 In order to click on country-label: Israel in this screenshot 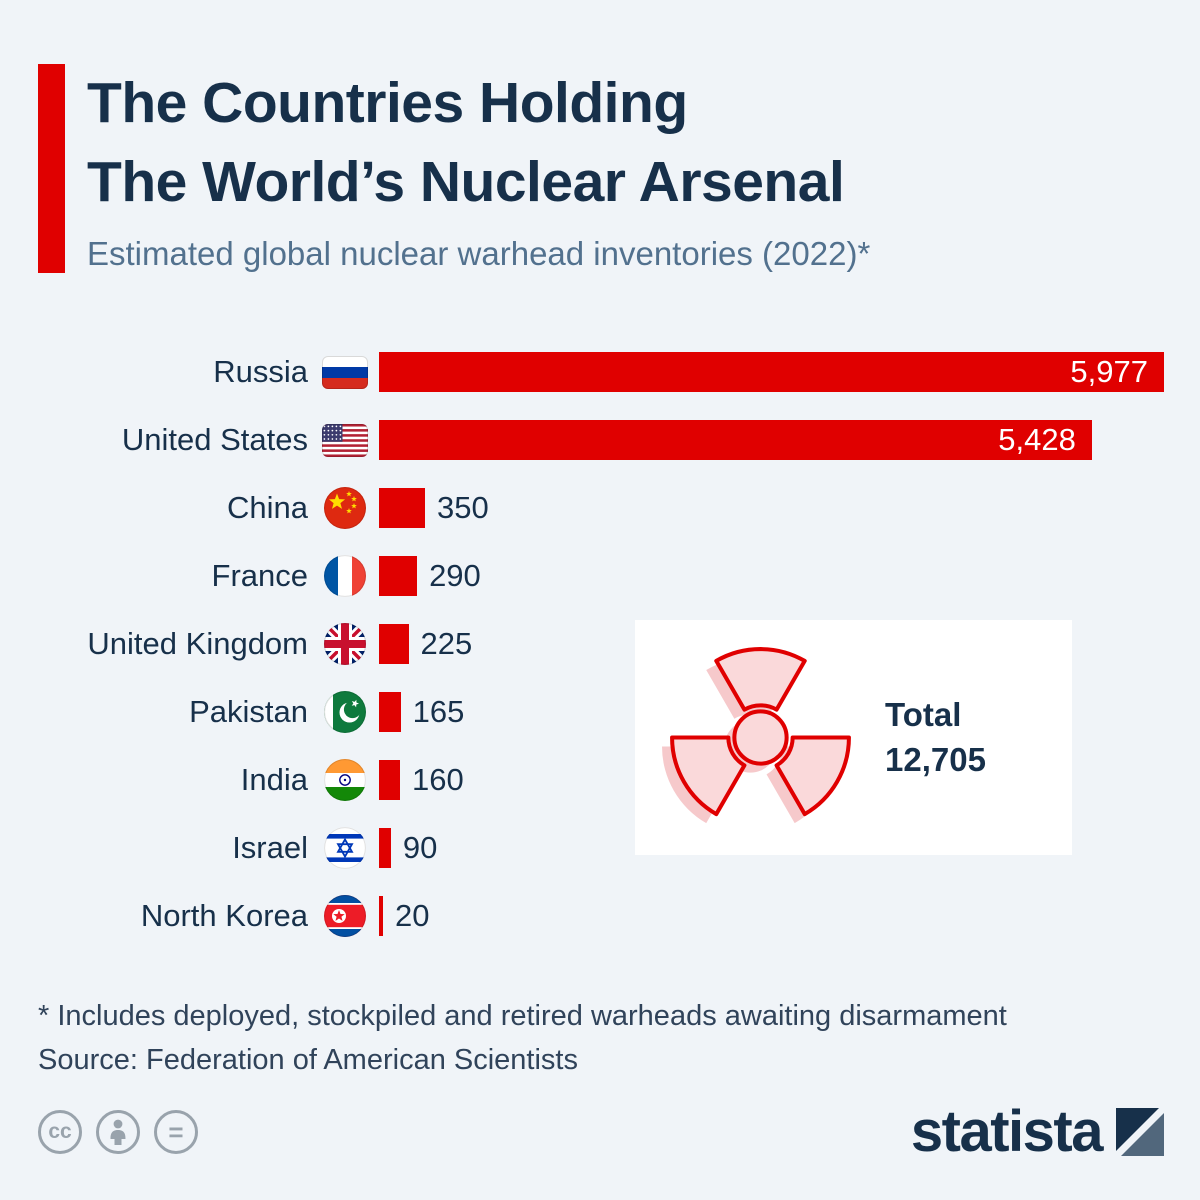, I will do `click(270, 847)`.